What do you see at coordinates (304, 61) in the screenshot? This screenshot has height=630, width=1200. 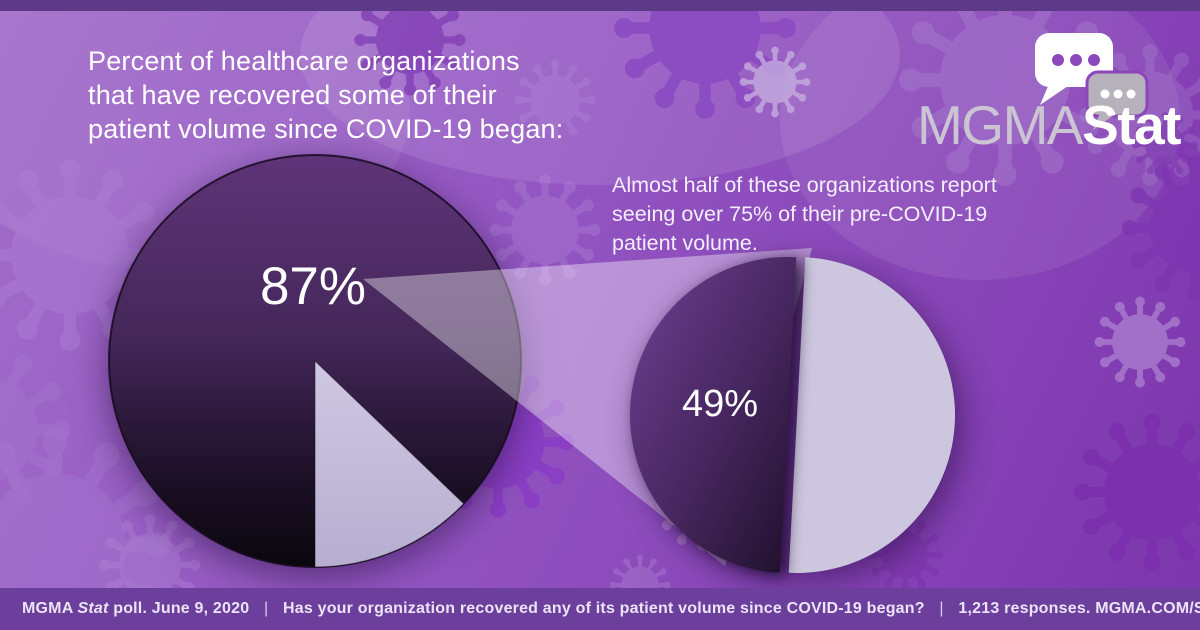 I see `headline-line-1: Percent of healthcare organizations` at bounding box center [304, 61].